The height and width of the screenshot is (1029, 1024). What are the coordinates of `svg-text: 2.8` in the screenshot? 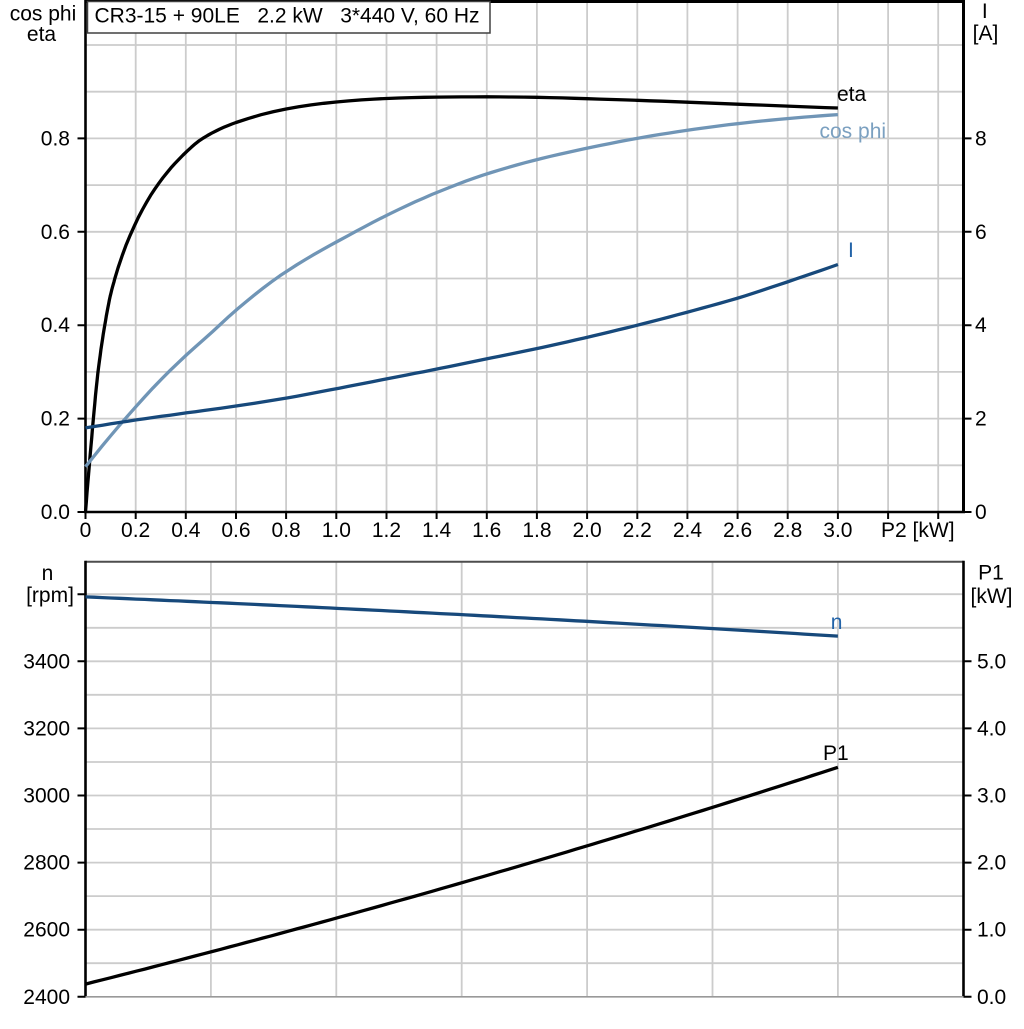 It's located at (787, 530).